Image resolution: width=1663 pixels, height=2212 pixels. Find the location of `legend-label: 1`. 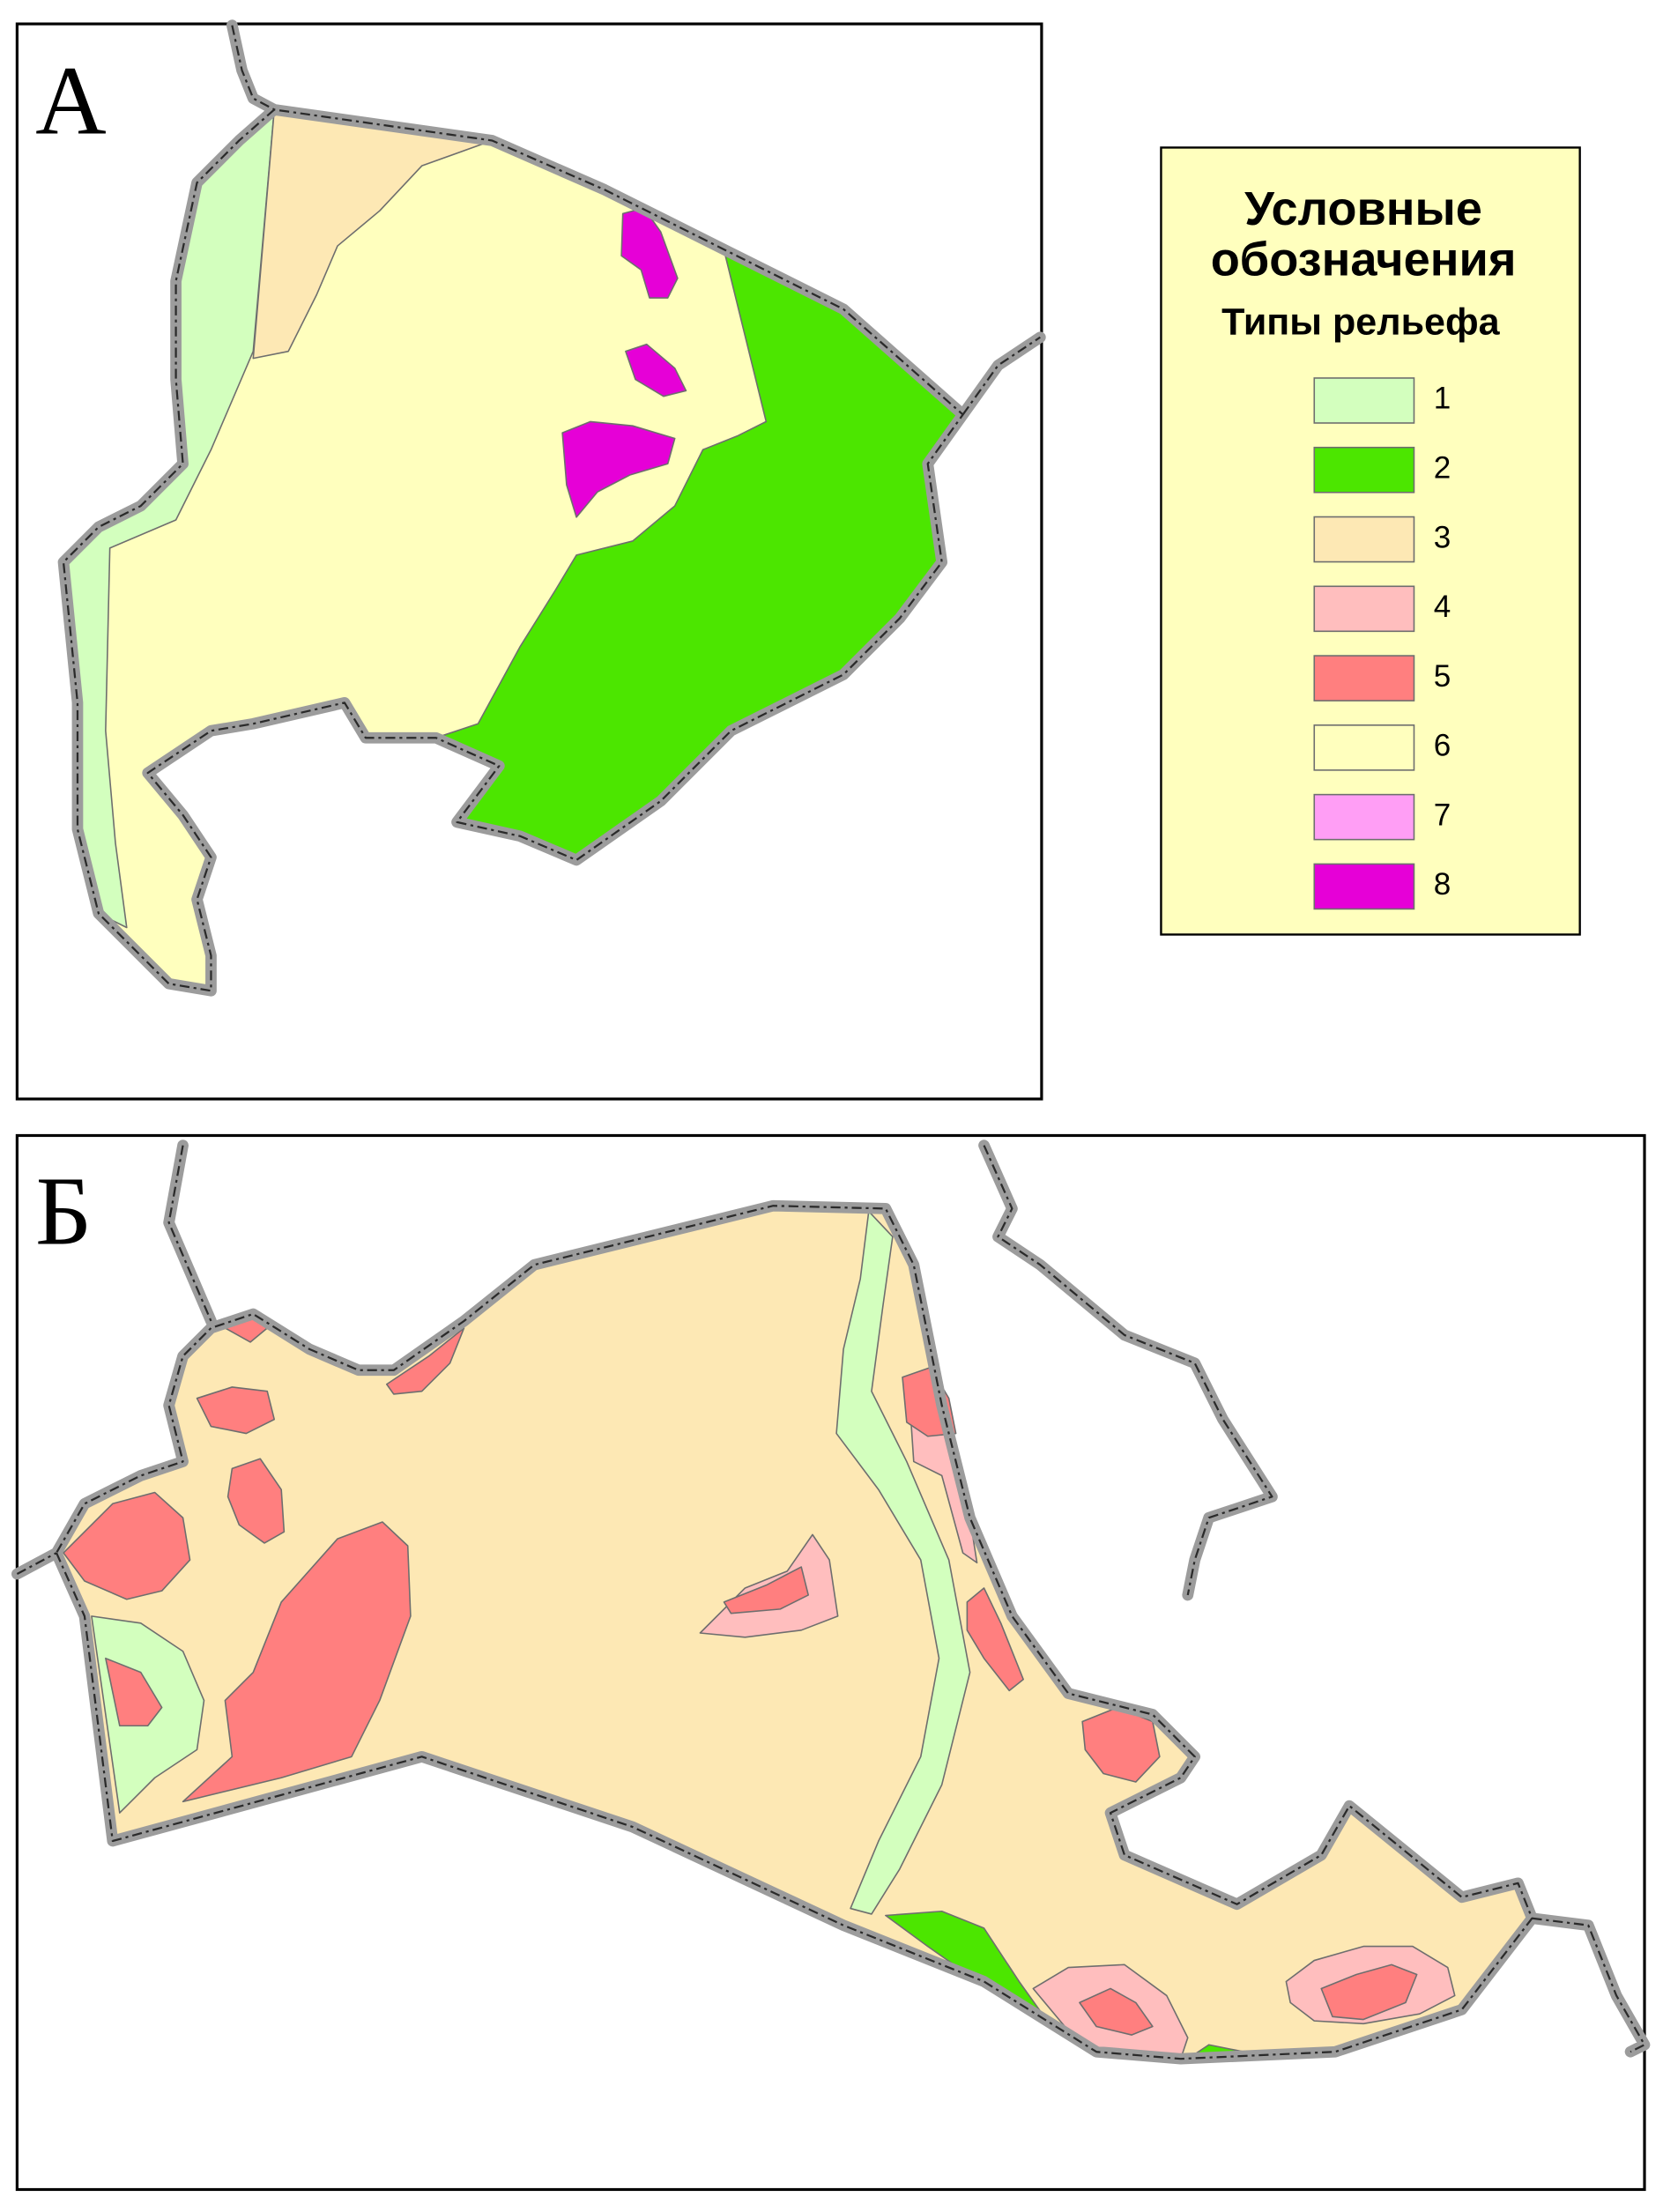

legend-label: 1 is located at coordinates (1442, 399).